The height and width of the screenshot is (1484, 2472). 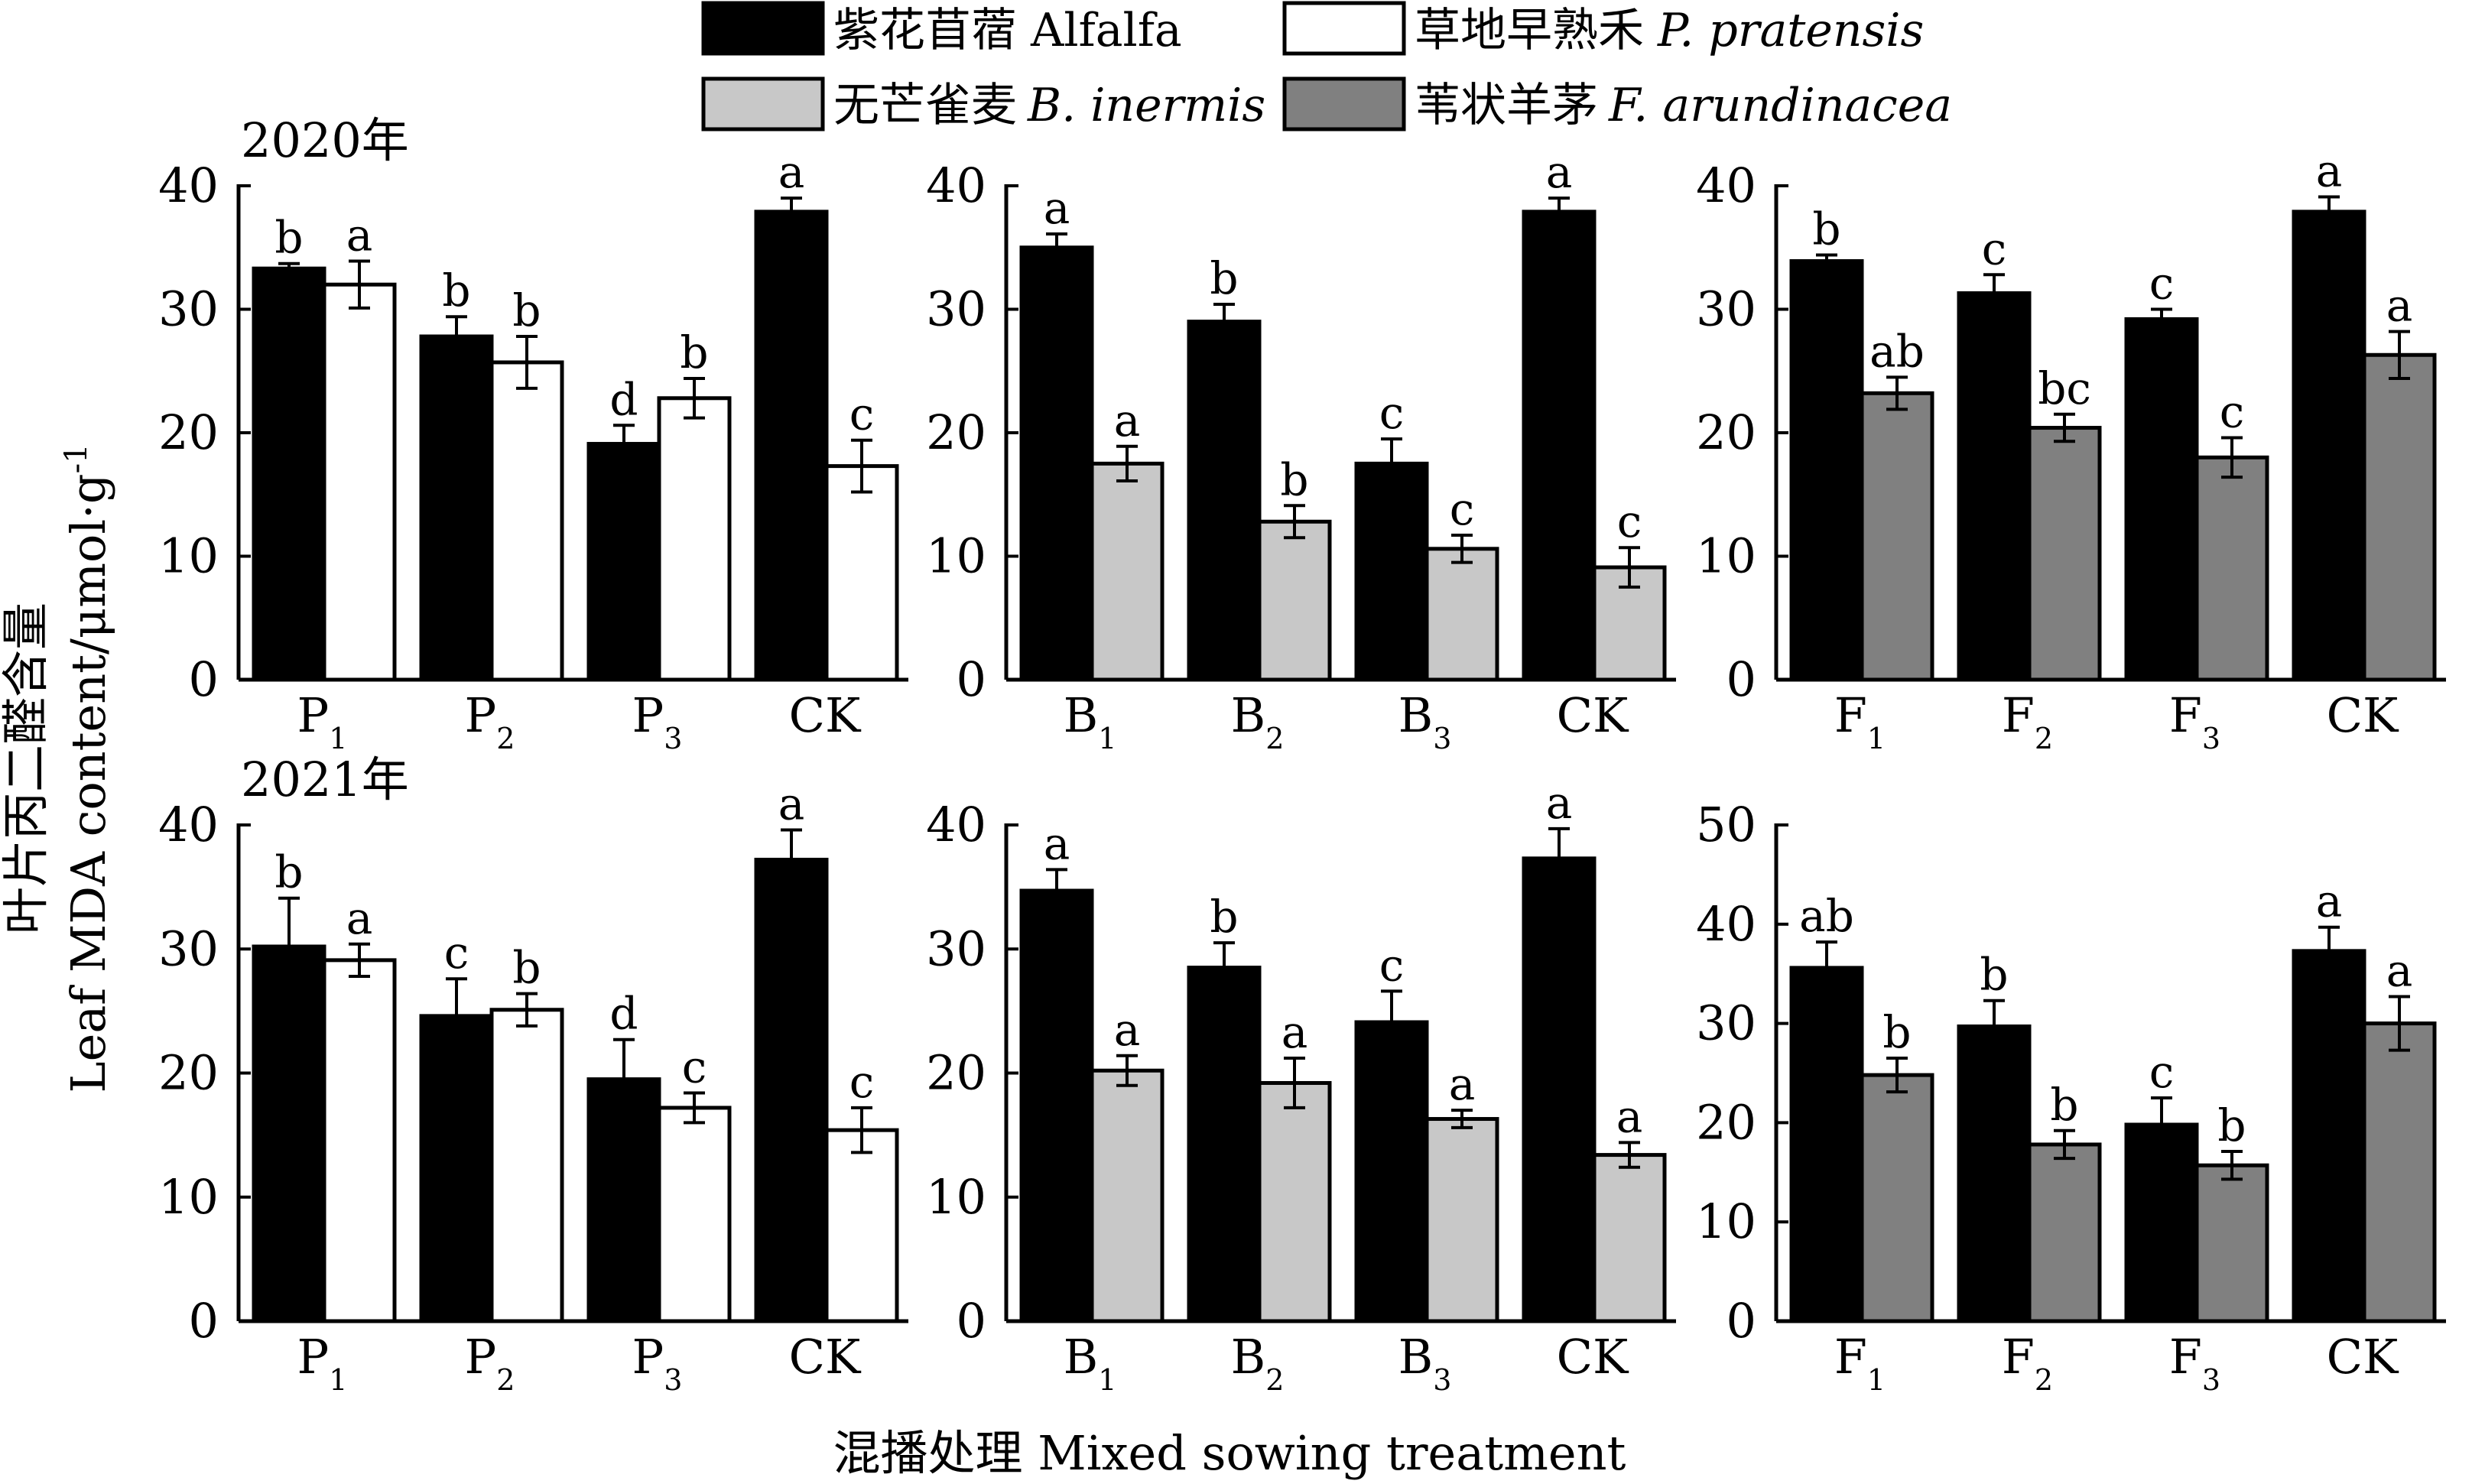 I want to click on x-tick-label: F1, so click(x=1860, y=1363).